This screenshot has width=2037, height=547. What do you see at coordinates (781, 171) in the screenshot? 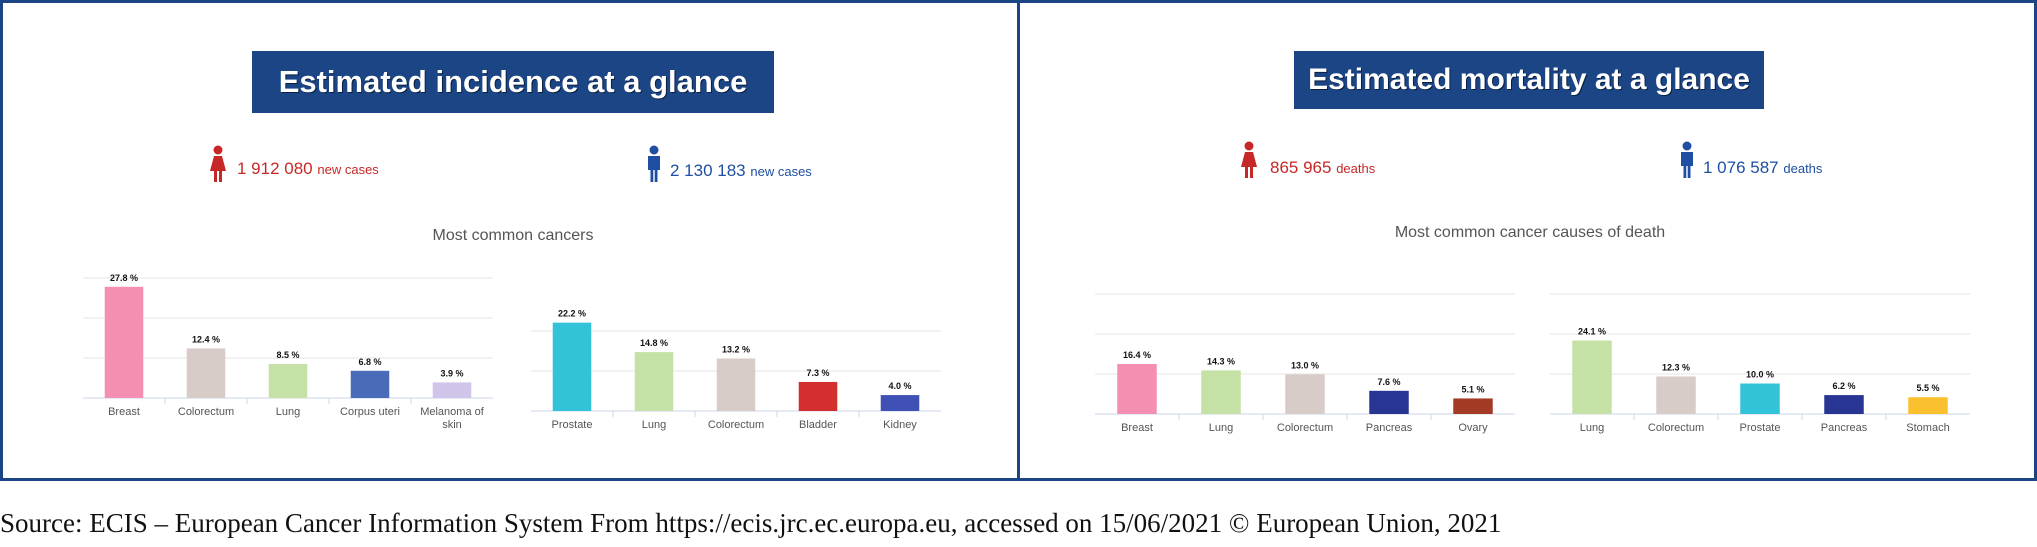
I see `male-cases-unit: new cases` at bounding box center [781, 171].